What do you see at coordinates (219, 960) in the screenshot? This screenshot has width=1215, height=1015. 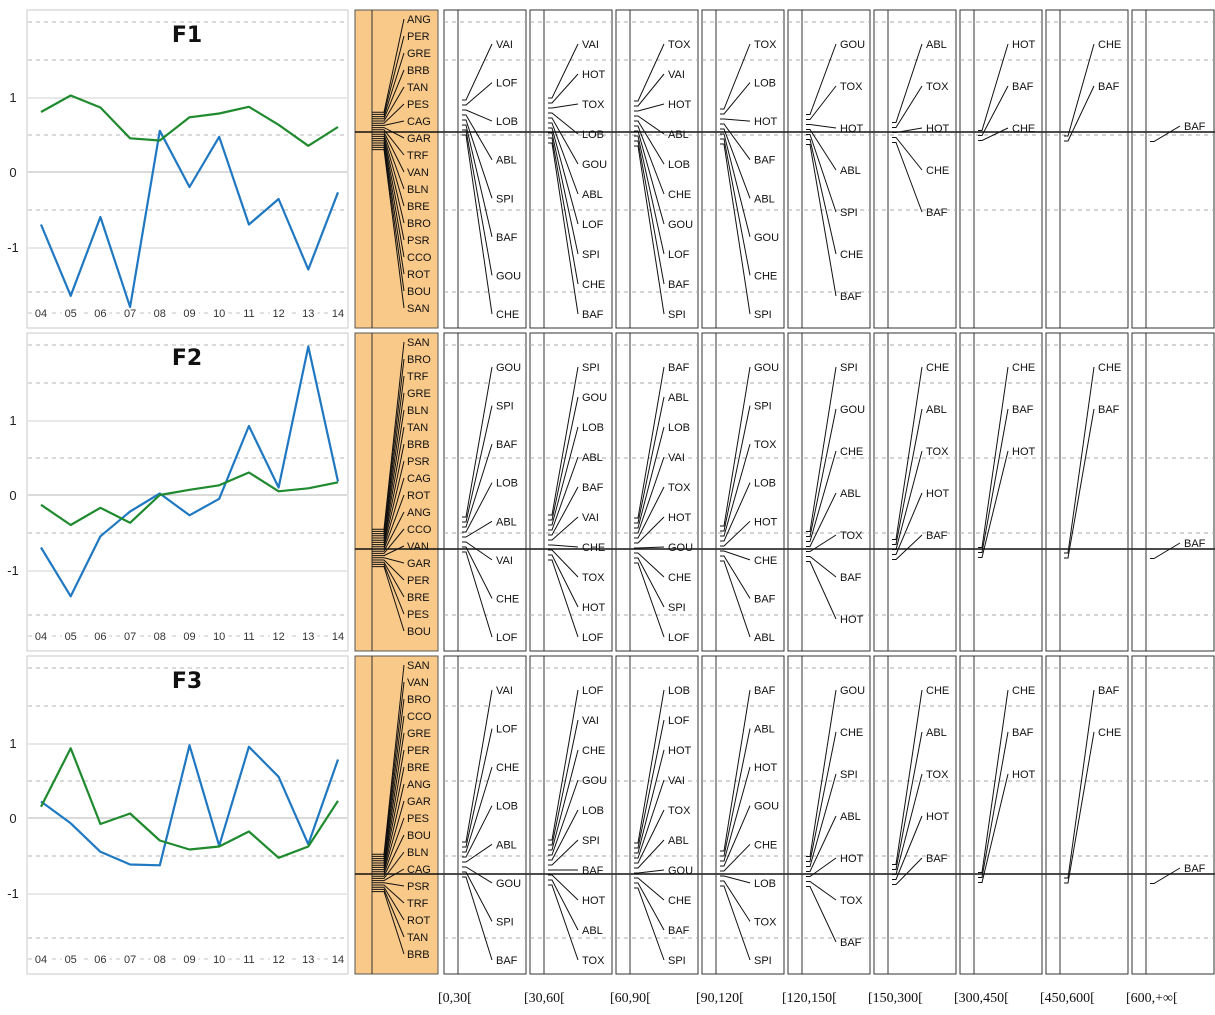 I see `x-tick-label: 10` at bounding box center [219, 960].